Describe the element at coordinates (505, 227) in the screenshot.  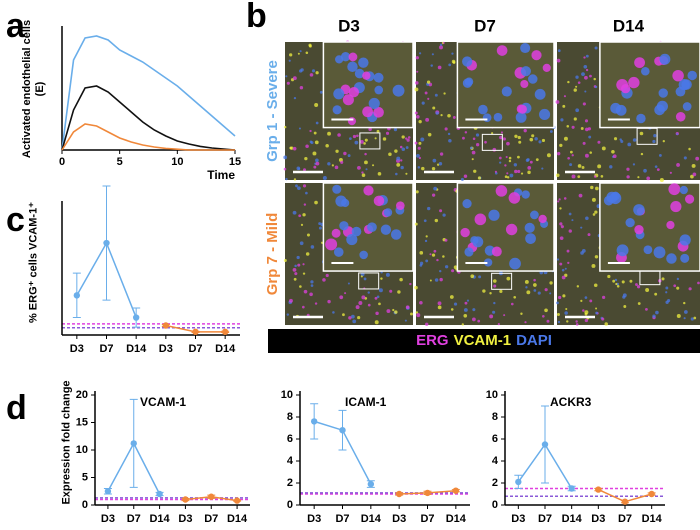
I see `inset` at that location.